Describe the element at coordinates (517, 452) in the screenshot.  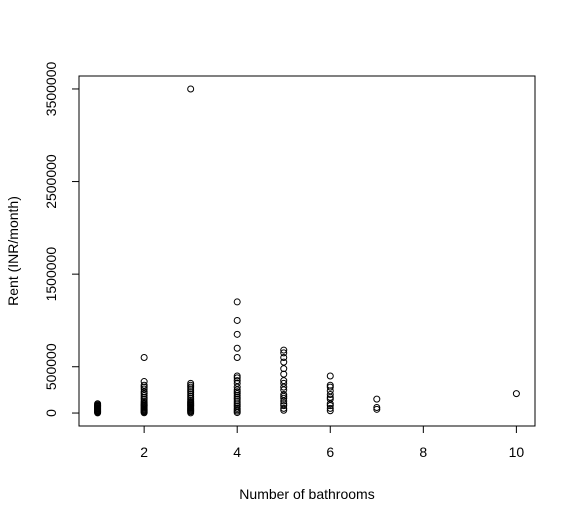
I see `x-tick-label: 10` at that location.